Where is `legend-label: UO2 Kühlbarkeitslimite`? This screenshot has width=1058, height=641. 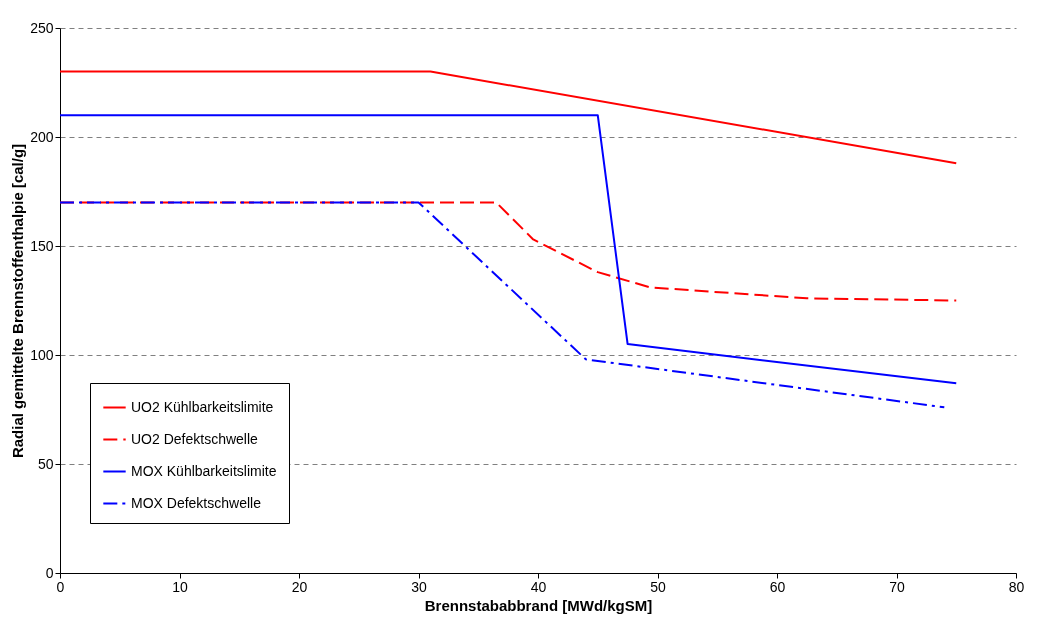 legend-label: UO2 Kühlbarkeitslimite is located at coordinates (202, 406).